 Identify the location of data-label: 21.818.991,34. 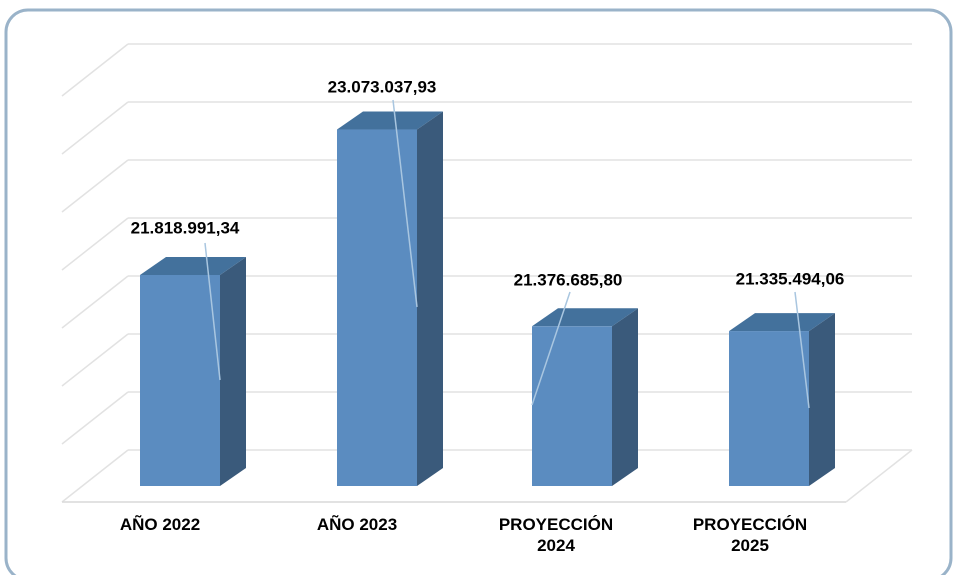
(185, 227).